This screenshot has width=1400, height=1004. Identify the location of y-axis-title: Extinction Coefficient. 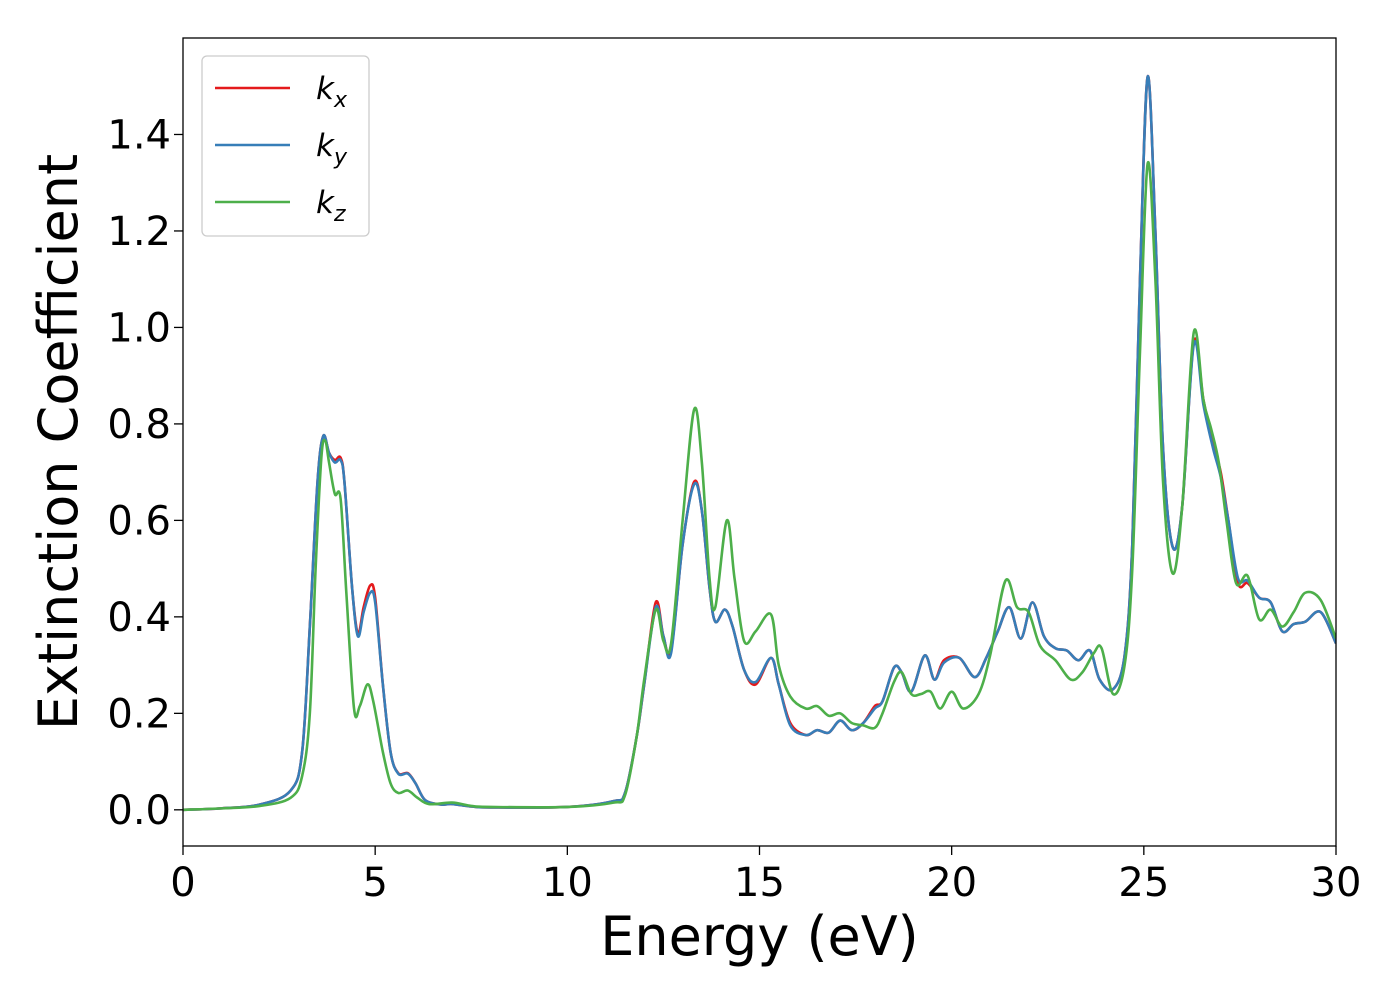
(58, 442).